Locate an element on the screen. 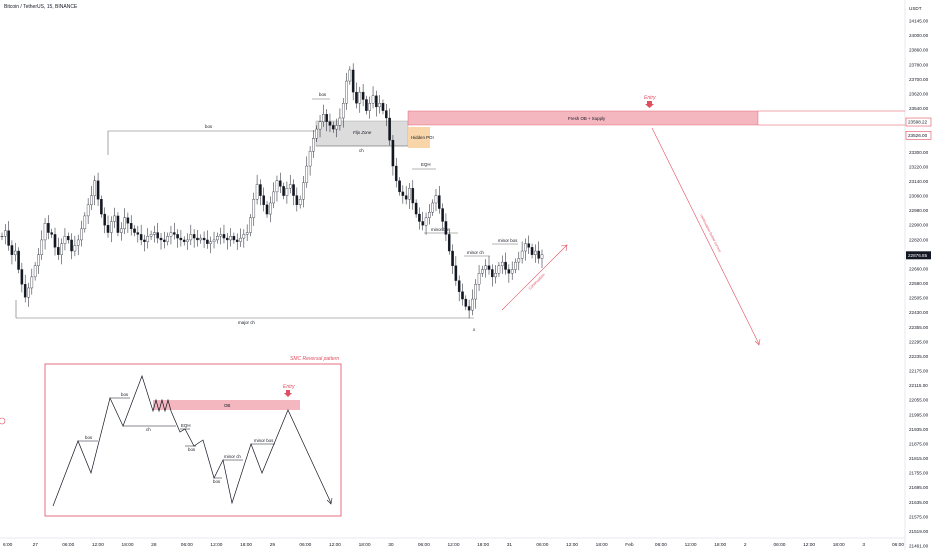 Image resolution: width=932 pixels, height=550 pixels. price-tick-label: 22580.00 is located at coordinates (919, 283).